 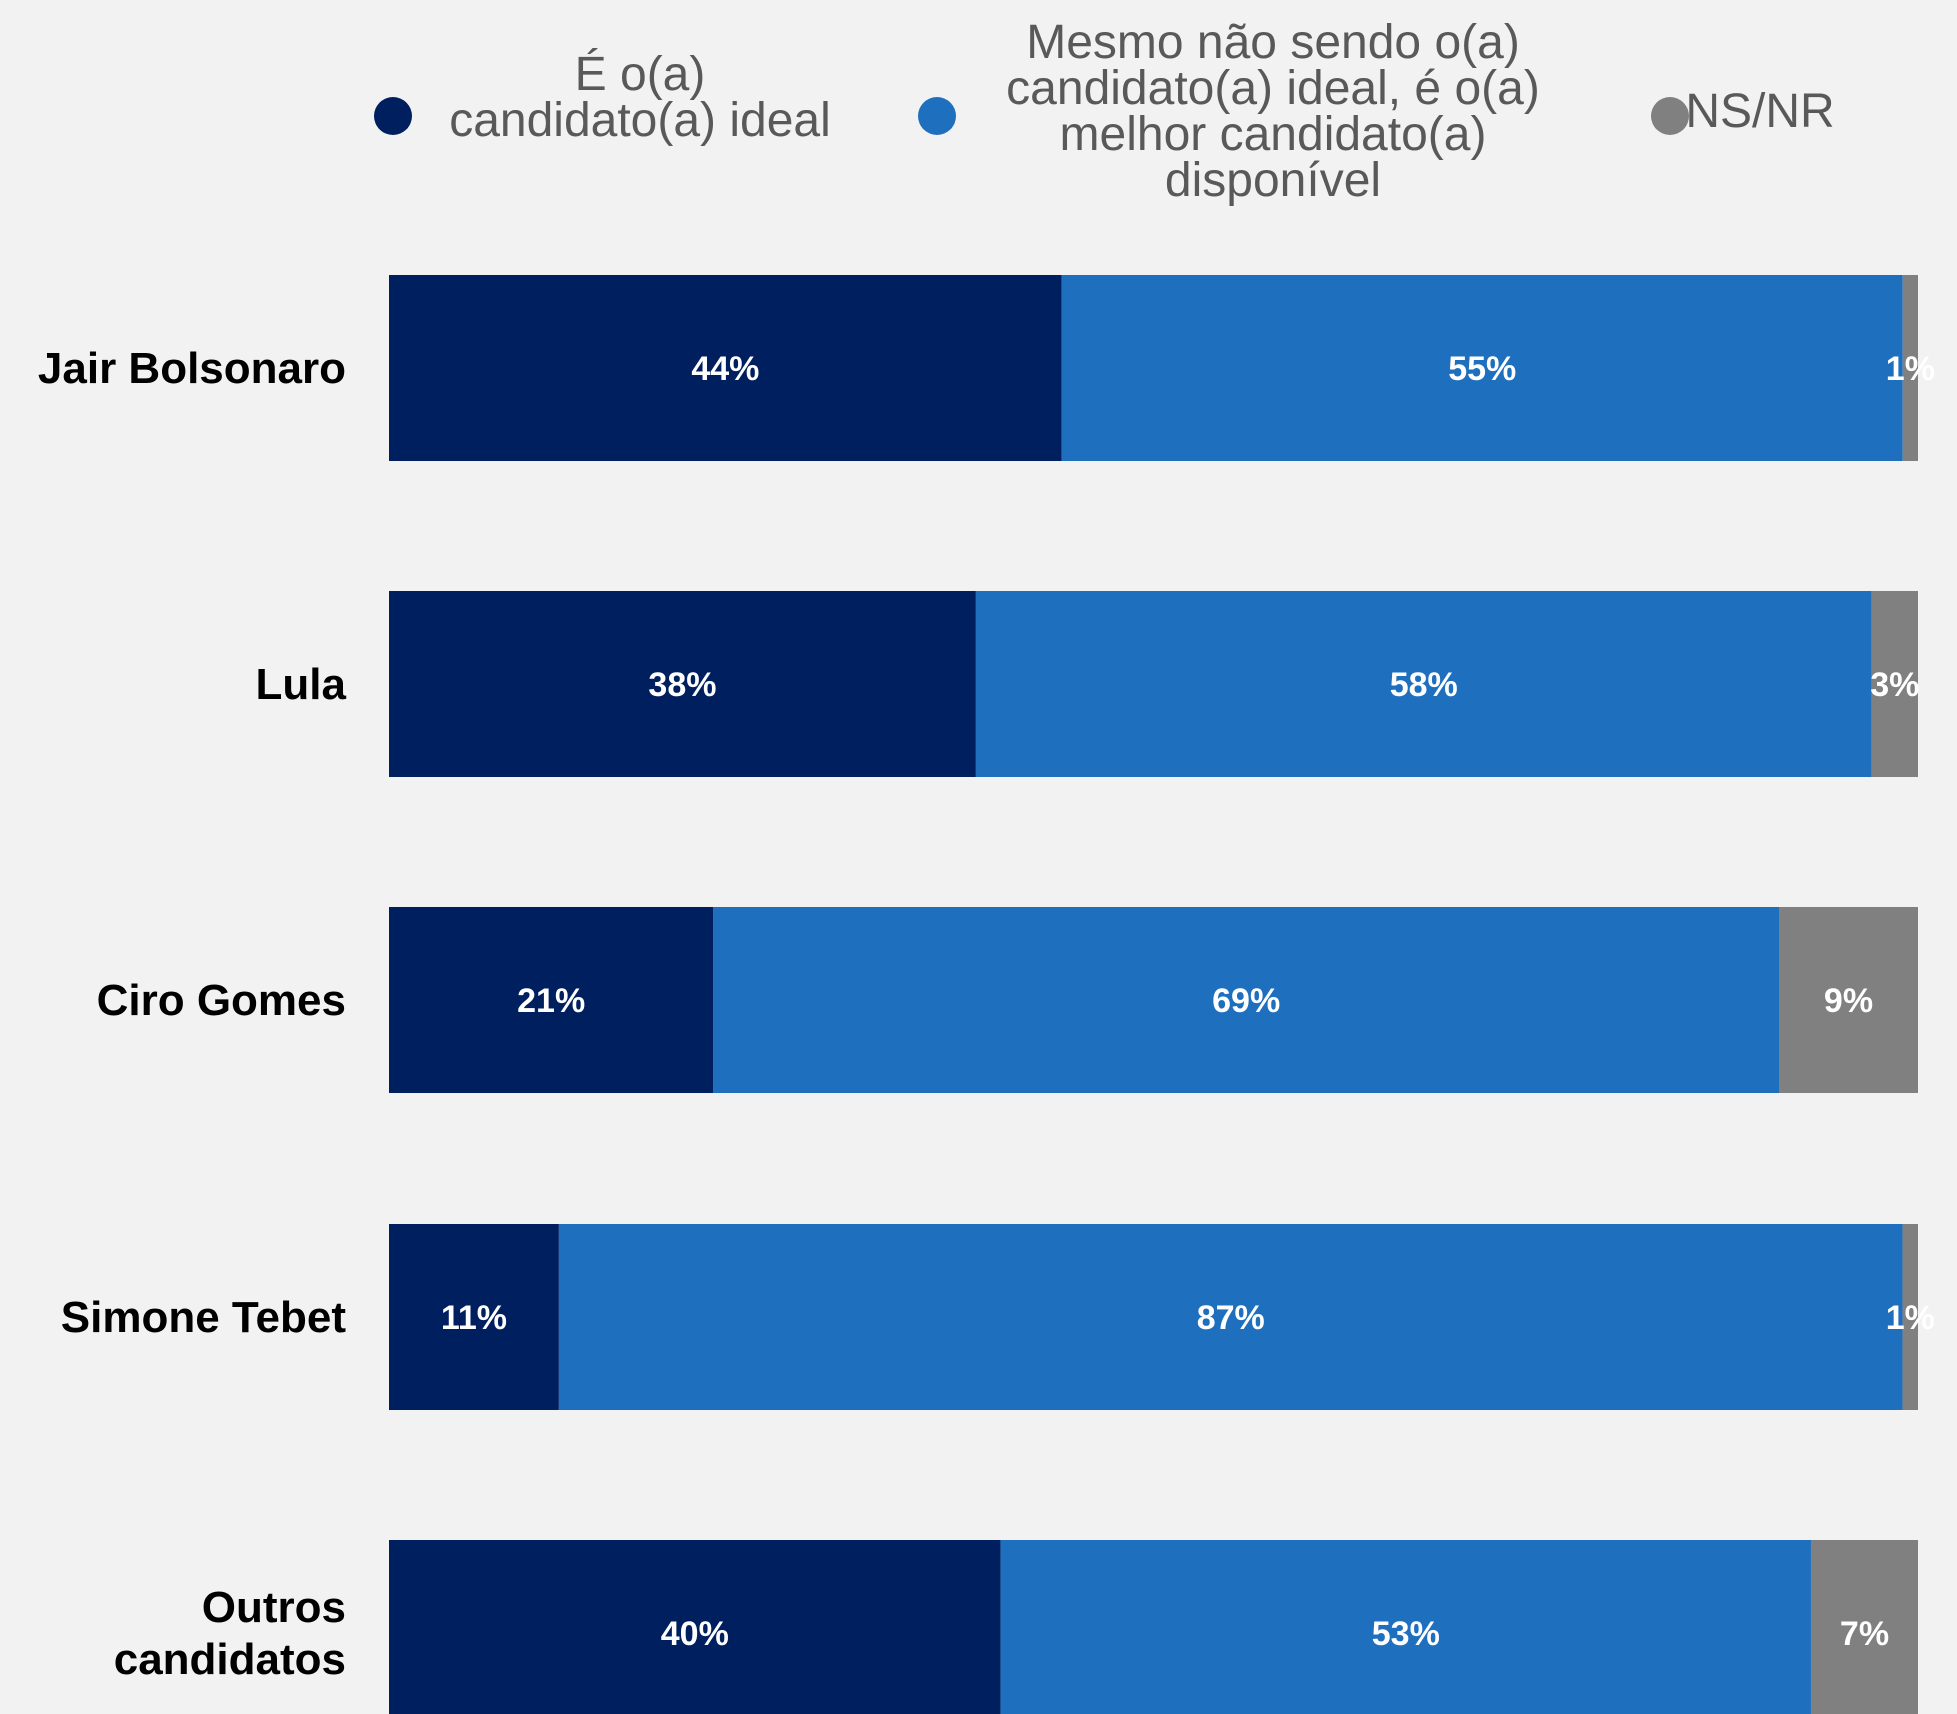 I want to click on category-label: Jair Bolsonaro, so click(x=192, y=368).